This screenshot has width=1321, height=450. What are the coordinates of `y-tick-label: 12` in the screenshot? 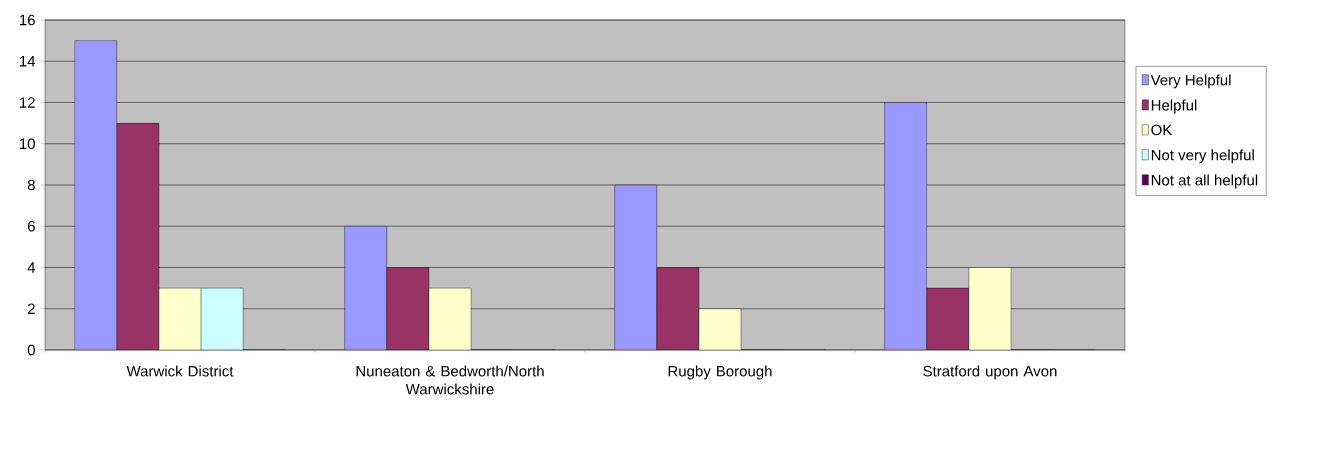 It's located at (27, 102).